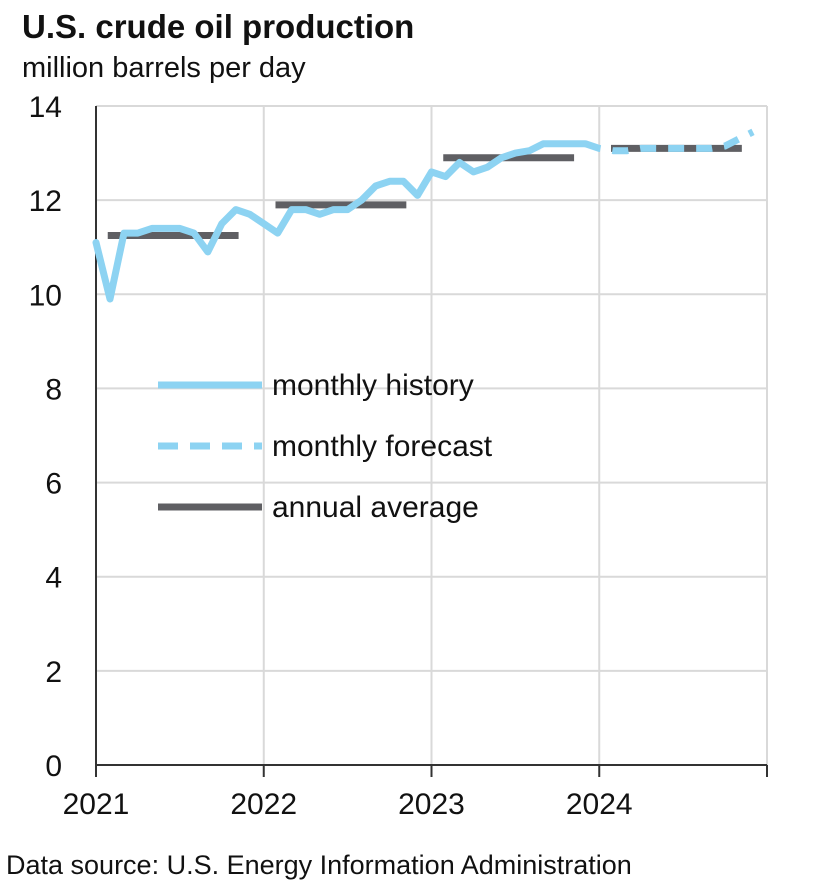 Image resolution: width=830 pixels, height=896 pixels. What do you see at coordinates (382, 446) in the screenshot?
I see `legend-label: monthly forecast` at bounding box center [382, 446].